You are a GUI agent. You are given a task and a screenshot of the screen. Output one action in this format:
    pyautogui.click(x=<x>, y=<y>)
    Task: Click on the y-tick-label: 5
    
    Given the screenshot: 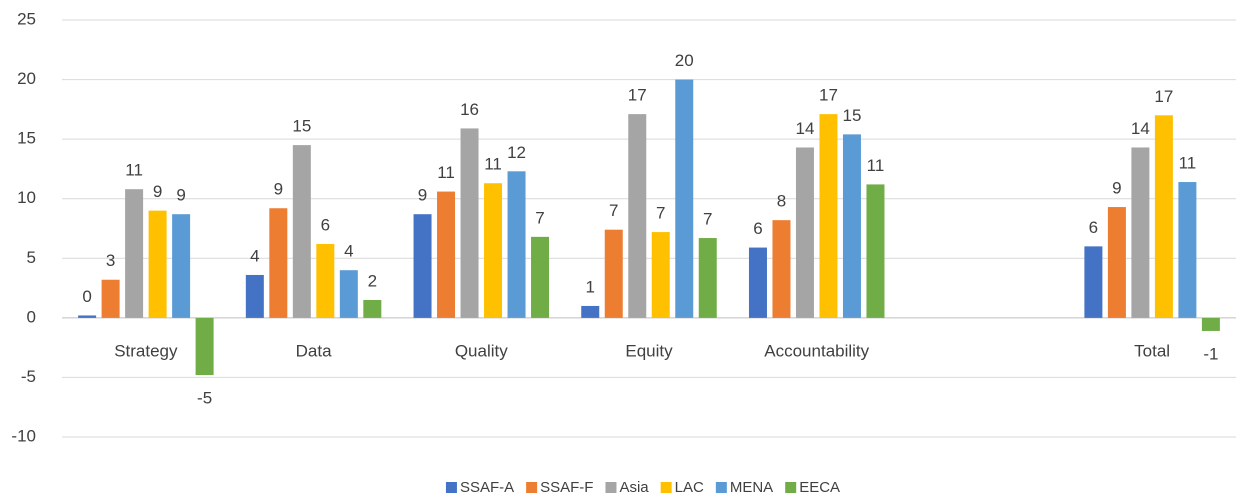 What is the action you would take?
    pyautogui.click(x=31, y=257)
    